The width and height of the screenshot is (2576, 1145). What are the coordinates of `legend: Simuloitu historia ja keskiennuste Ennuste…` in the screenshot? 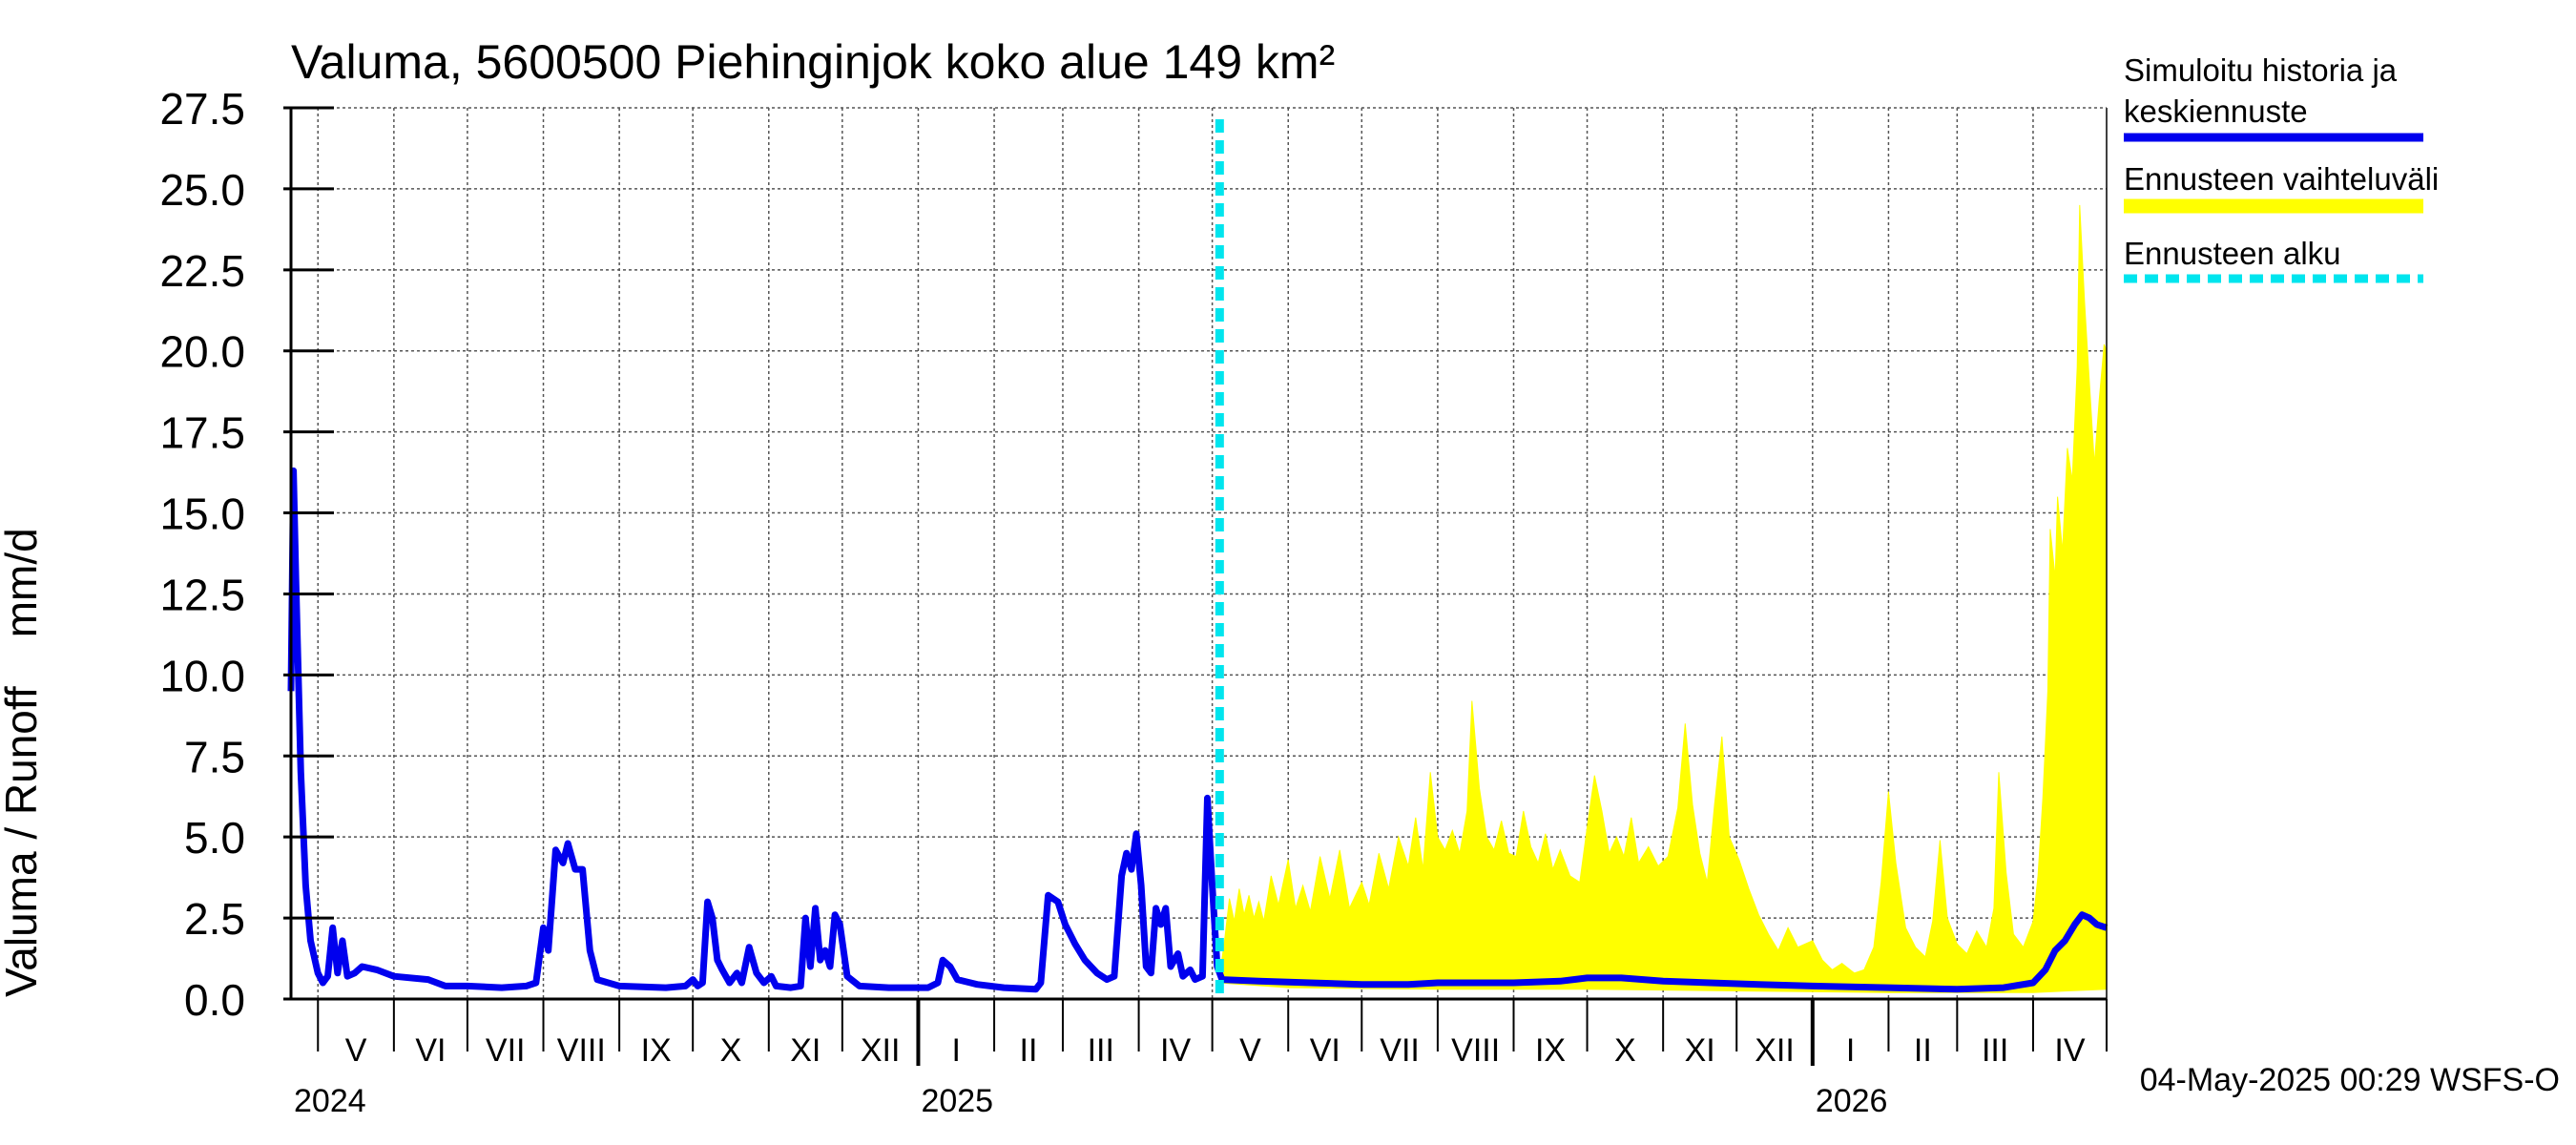 It's located at (2281, 167).